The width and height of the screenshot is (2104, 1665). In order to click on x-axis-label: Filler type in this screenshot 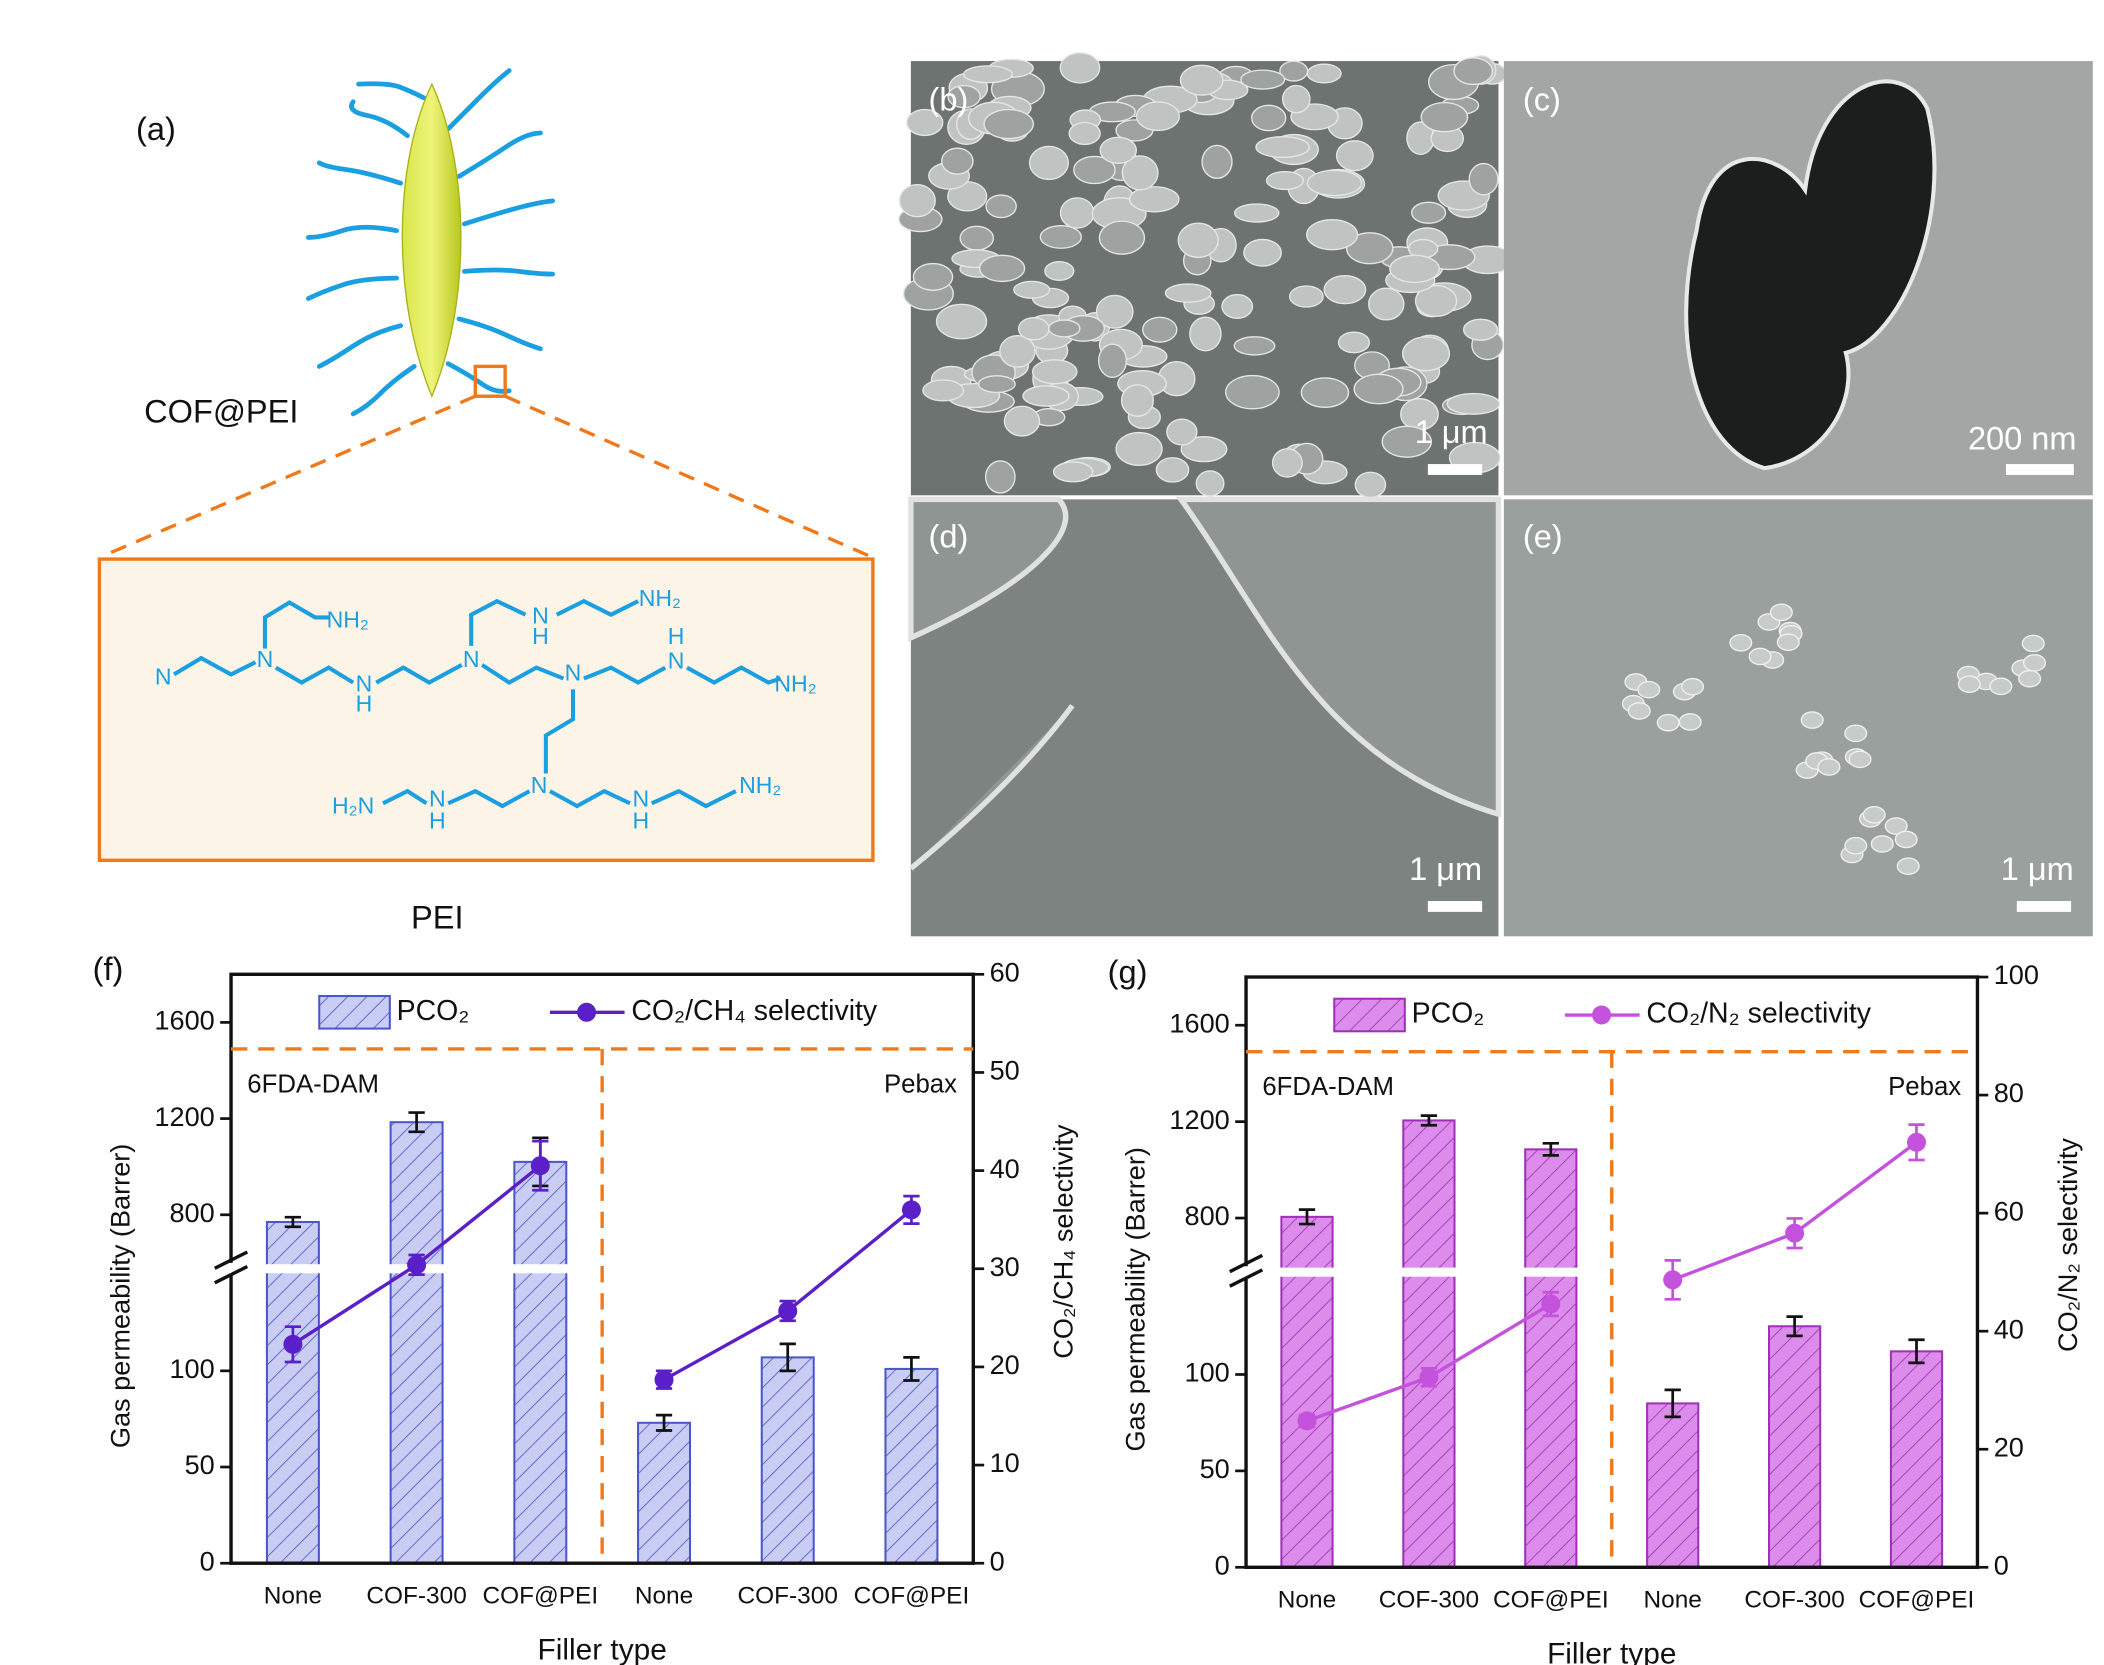, I will do `click(601, 1649)`.